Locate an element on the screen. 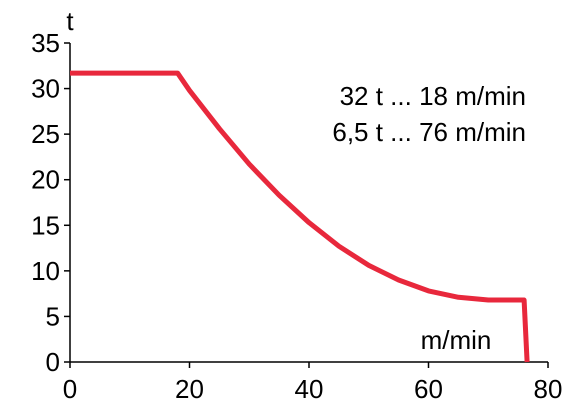 This screenshot has height=411, width=572. x-tick-label: 80 is located at coordinates (548, 389).